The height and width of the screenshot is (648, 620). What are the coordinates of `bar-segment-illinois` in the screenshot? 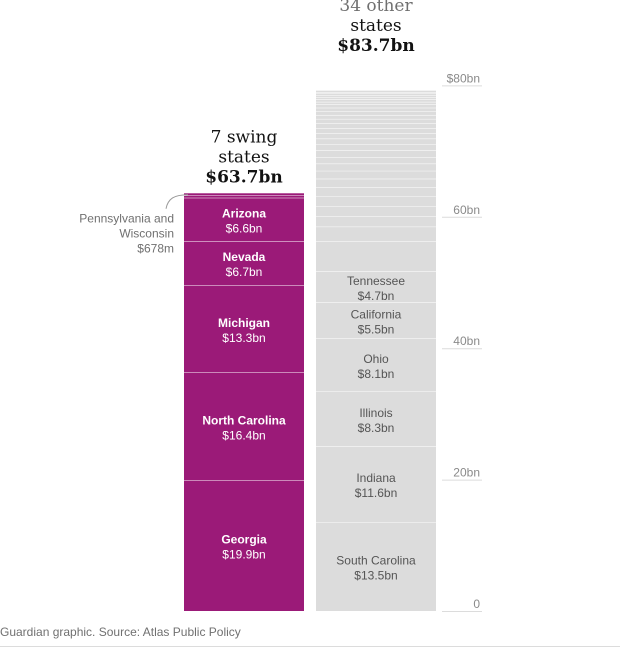 It's located at (376, 419).